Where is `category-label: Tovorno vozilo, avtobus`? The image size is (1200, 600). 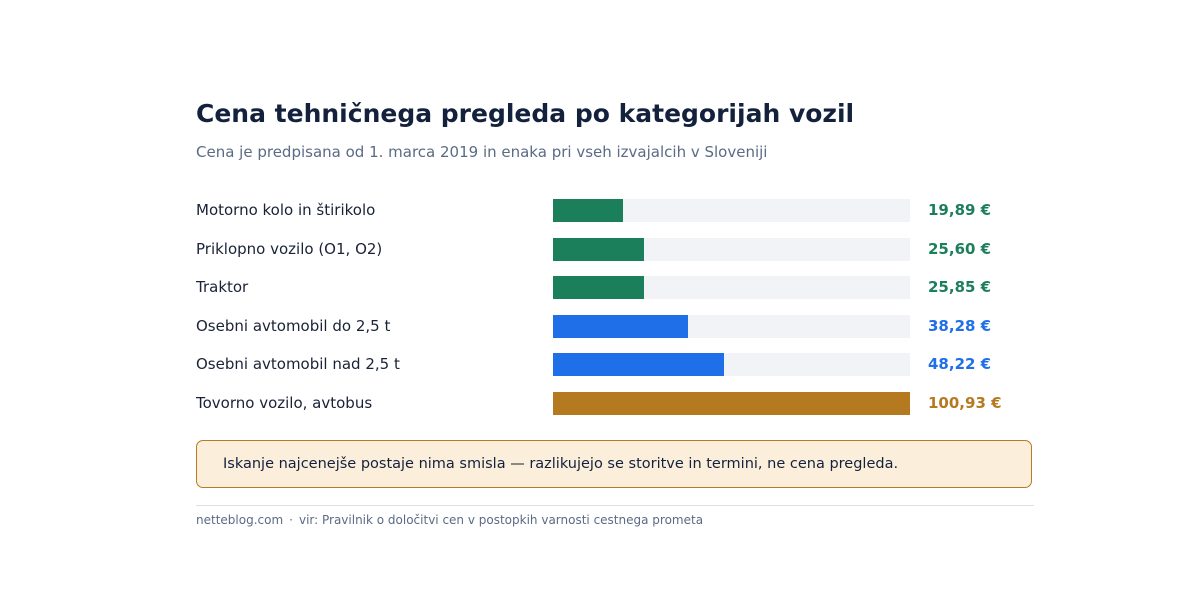 category-label: Tovorno vozilo, avtobus is located at coordinates (284, 403).